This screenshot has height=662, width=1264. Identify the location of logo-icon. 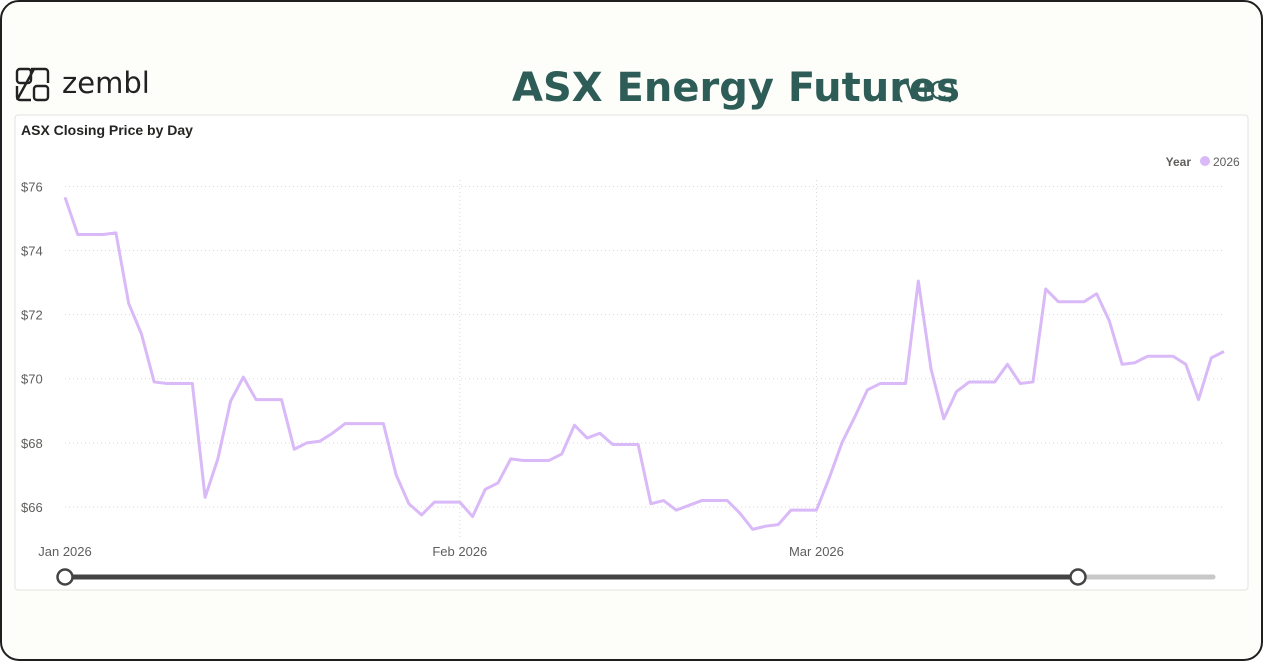
(32, 84).